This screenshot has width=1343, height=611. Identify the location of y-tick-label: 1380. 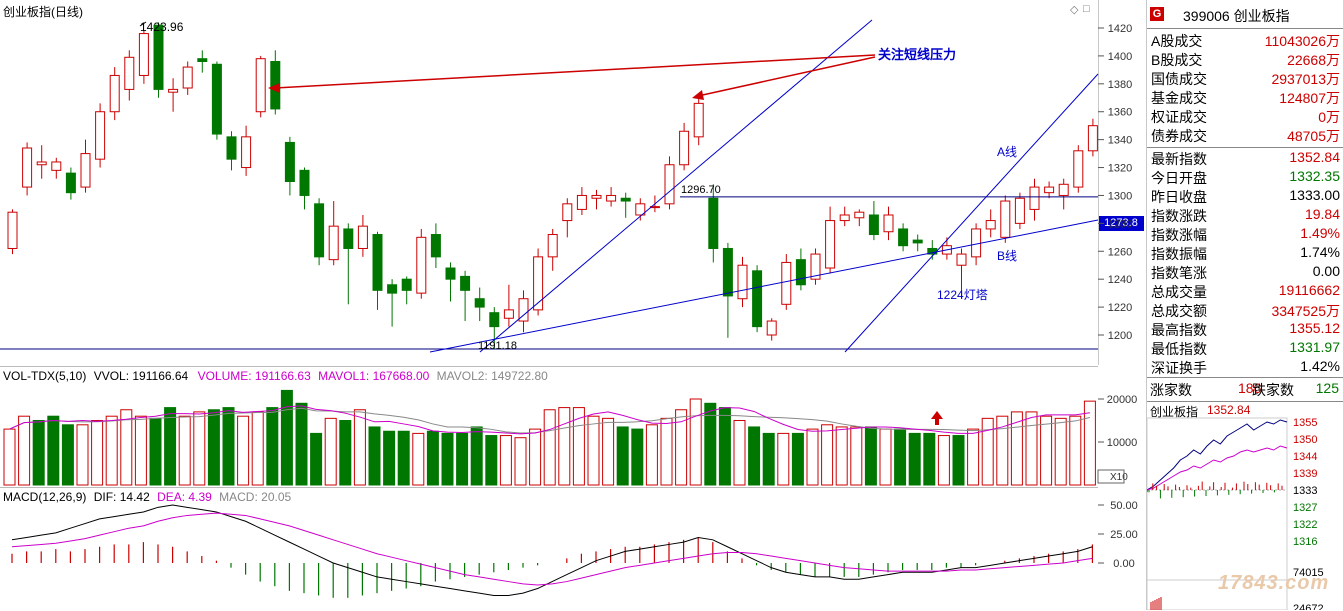
(1120, 85).